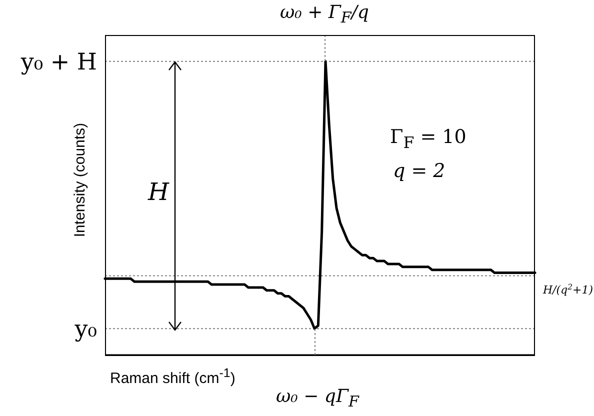  Describe the element at coordinates (428, 139) in the screenshot. I see `annotation: Γ$_{F}$ = 10` at that location.